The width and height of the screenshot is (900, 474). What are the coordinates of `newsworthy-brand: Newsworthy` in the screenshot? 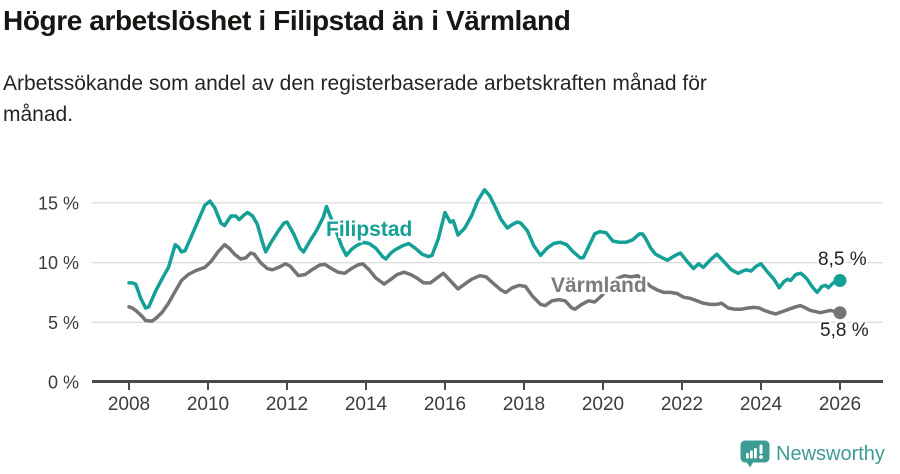 It's located at (812, 454).